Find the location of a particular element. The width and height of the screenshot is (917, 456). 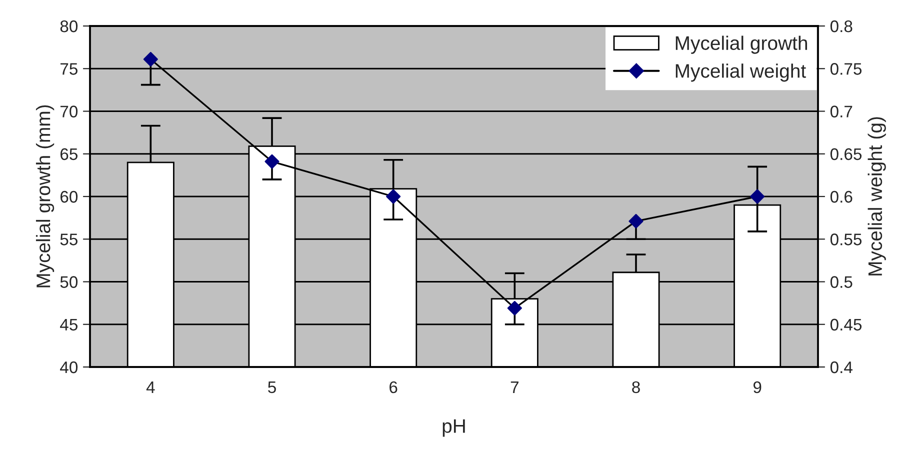

y2-tick-label: 0.7 is located at coordinates (841, 112).